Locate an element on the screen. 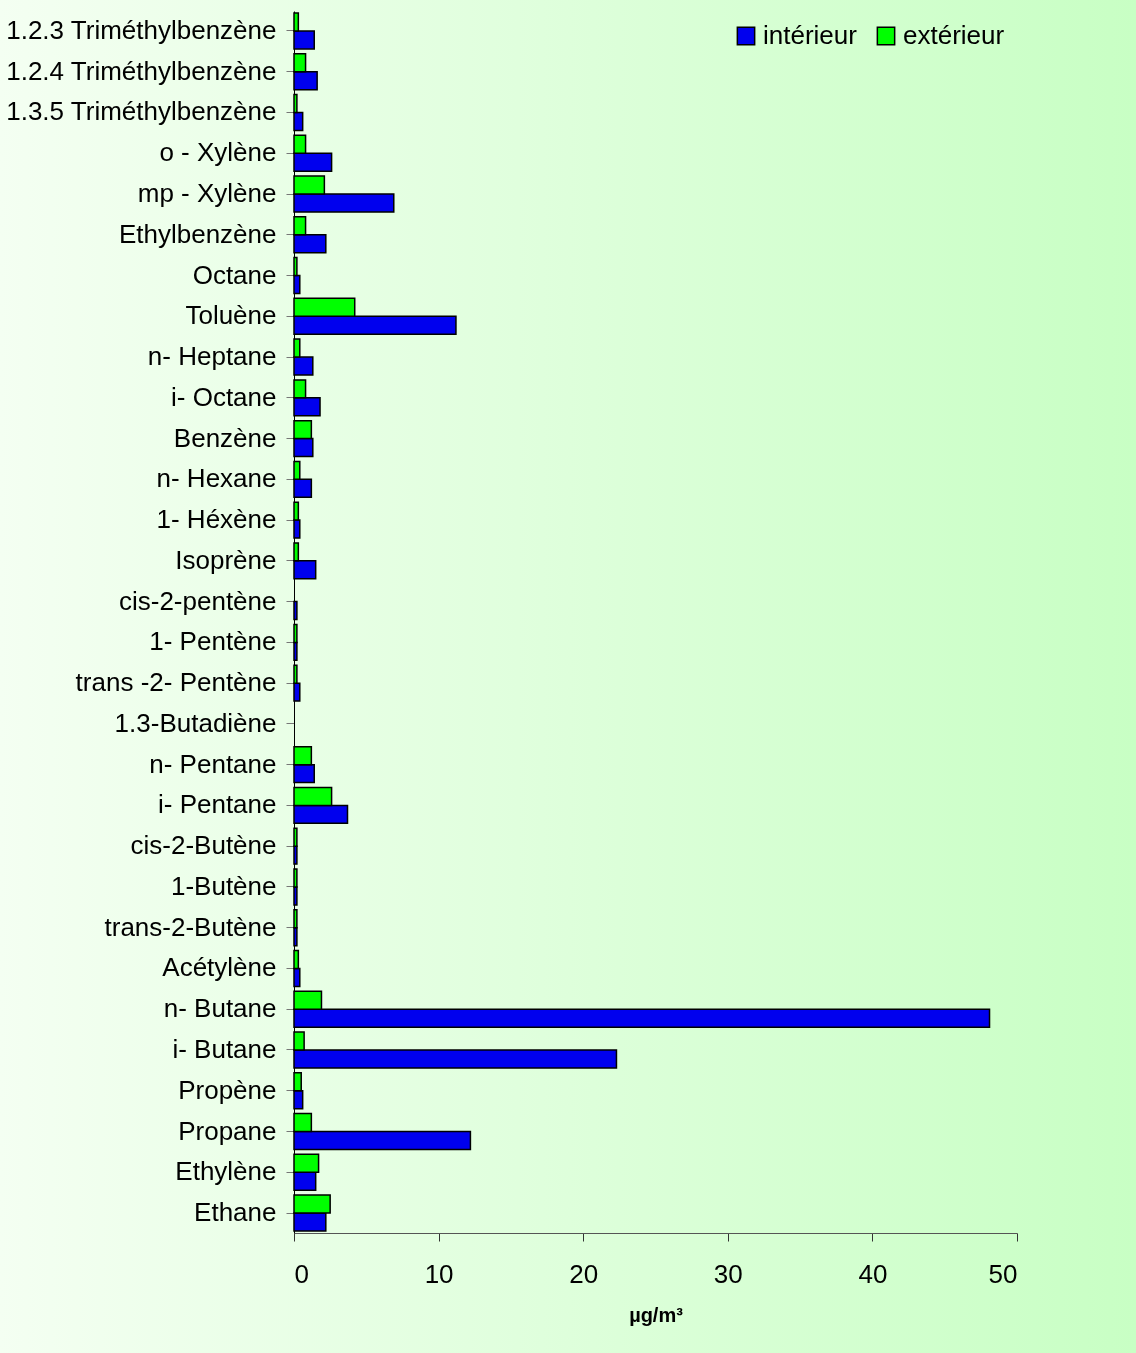 This screenshot has height=1353, width=1136. y-tick-label: cis-2-pentène is located at coordinates (197, 600).